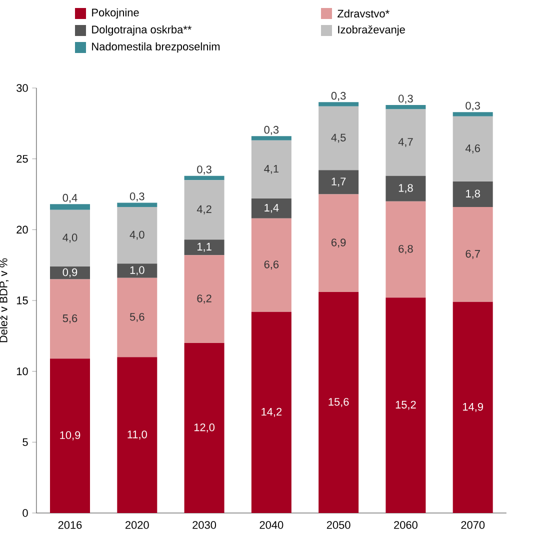 The image size is (544, 542). Describe the element at coordinates (25, 513) in the screenshot. I see `y-tick-label: 0` at that location.